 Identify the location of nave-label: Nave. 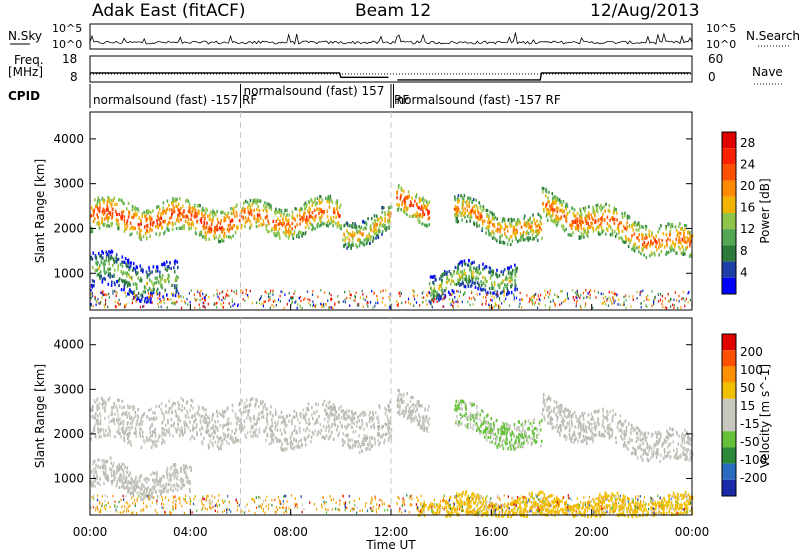
(767, 72).